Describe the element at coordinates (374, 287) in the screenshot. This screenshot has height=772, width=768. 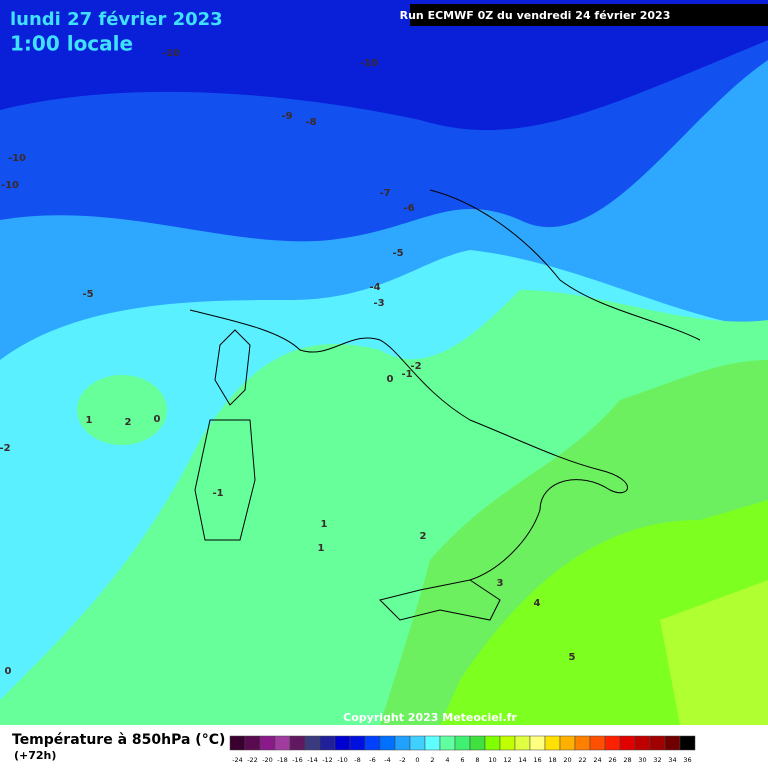
I see `contour-label: -4` at that location.